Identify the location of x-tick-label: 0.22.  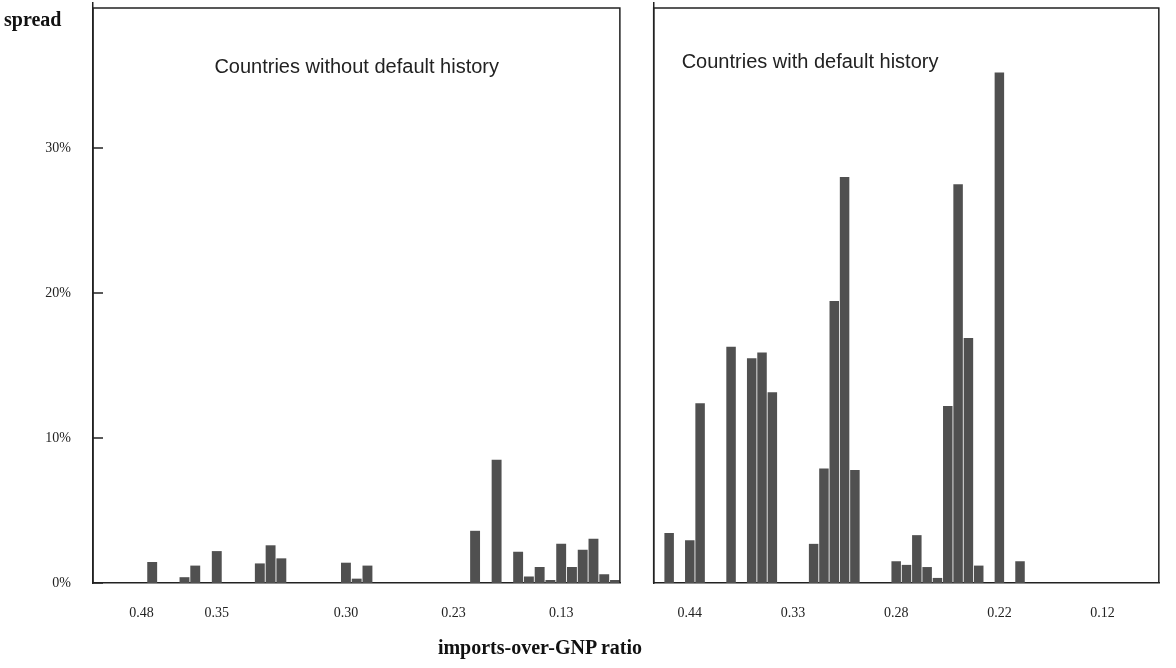
(999, 613).